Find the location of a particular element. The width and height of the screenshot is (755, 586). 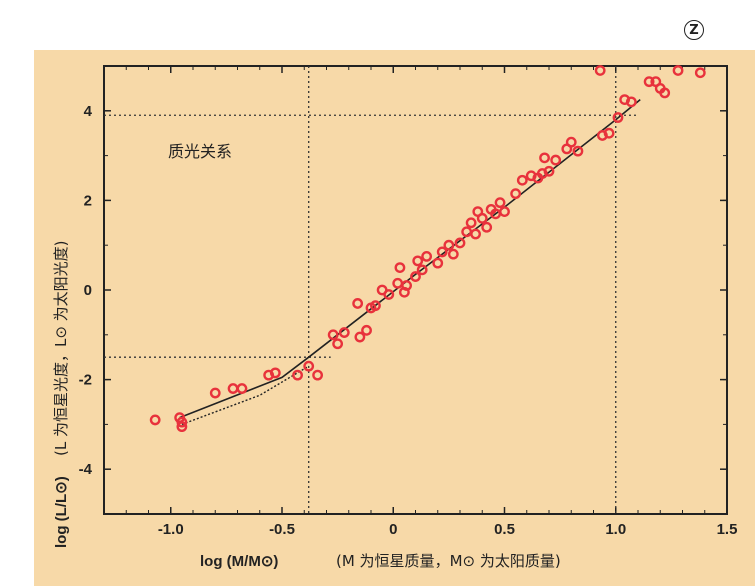

x-axis-label: log (M/M⊙) is located at coordinates (239, 561).